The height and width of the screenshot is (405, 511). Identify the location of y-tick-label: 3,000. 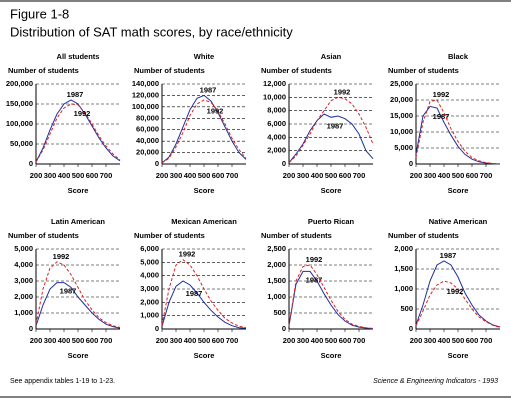
(149, 288).